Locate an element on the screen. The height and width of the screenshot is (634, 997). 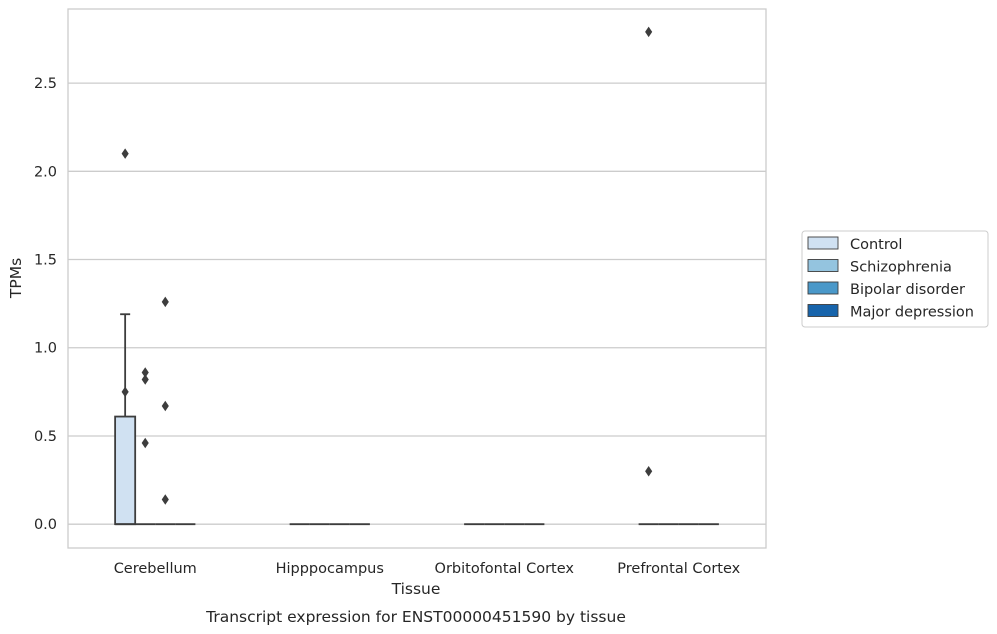
x-tick-label: Hipppocampus is located at coordinates (330, 569).